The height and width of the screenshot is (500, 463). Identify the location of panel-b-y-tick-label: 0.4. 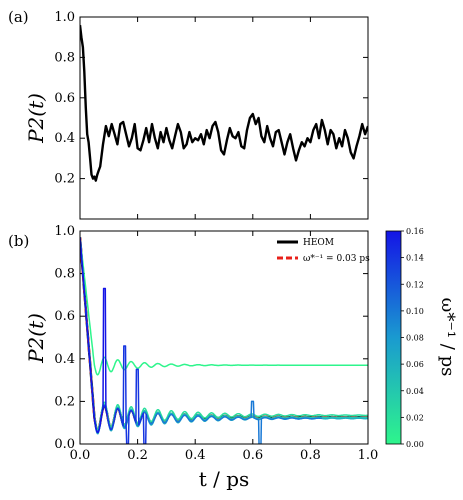
(64, 359).